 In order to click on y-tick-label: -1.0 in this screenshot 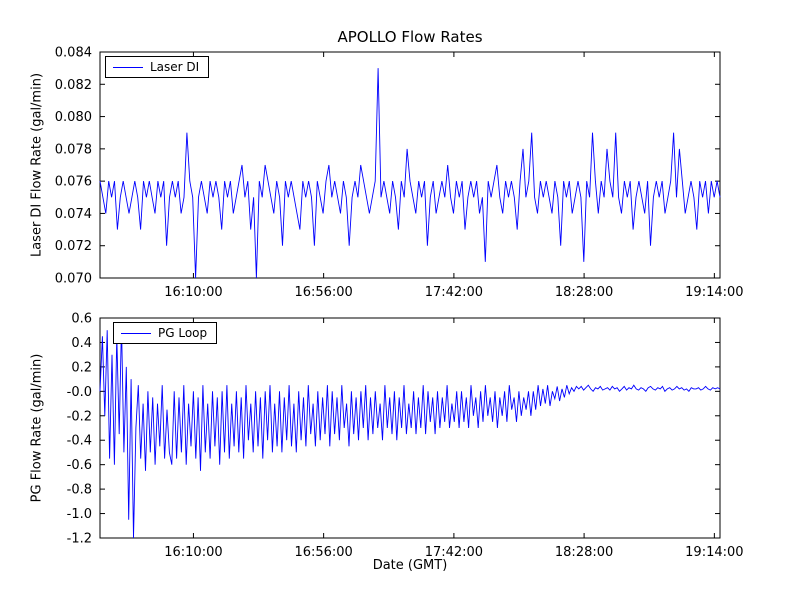, I will do `click(79, 514)`.